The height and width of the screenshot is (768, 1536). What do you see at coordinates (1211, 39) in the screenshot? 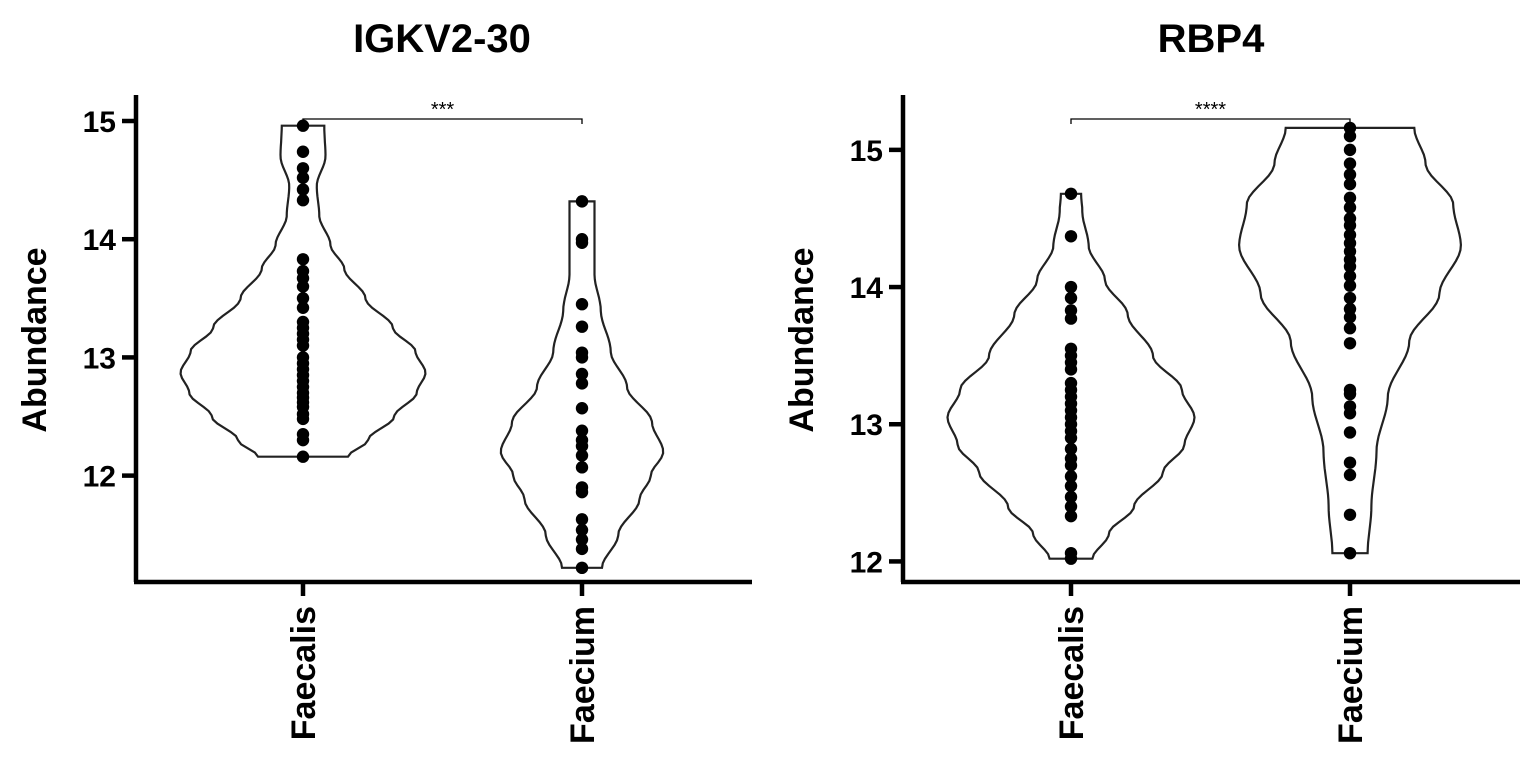
I see `chart-title: RBP4` at bounding box center [1211, 39].